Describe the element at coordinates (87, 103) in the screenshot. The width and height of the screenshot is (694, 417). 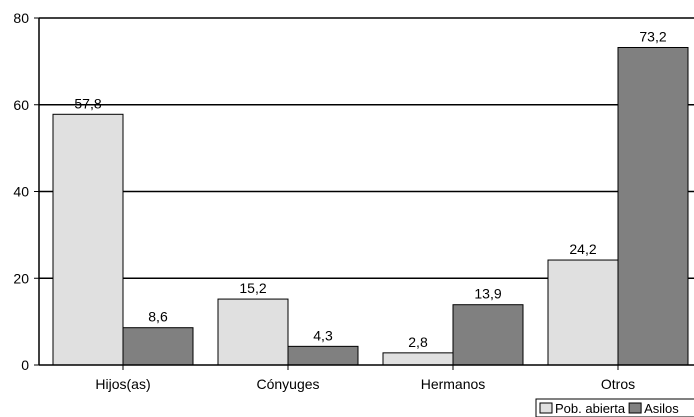
I see `bar-data-label: 57,8` at that location.